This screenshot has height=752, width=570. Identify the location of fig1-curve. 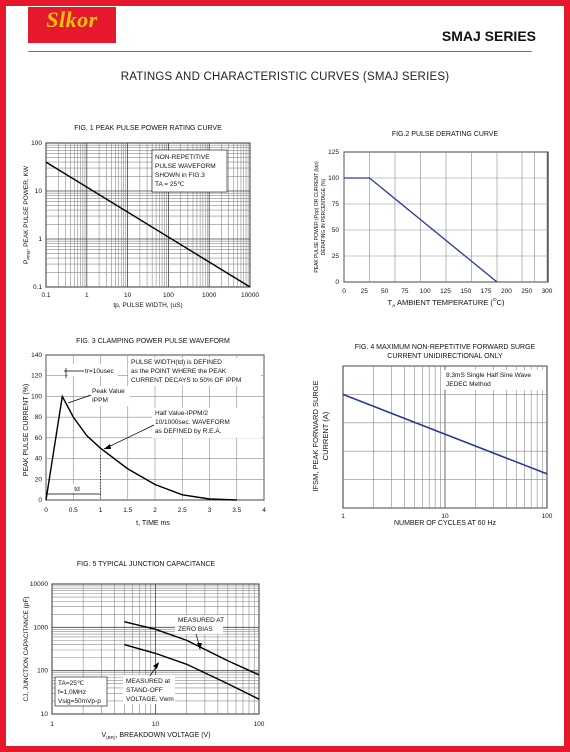
(148, 224).